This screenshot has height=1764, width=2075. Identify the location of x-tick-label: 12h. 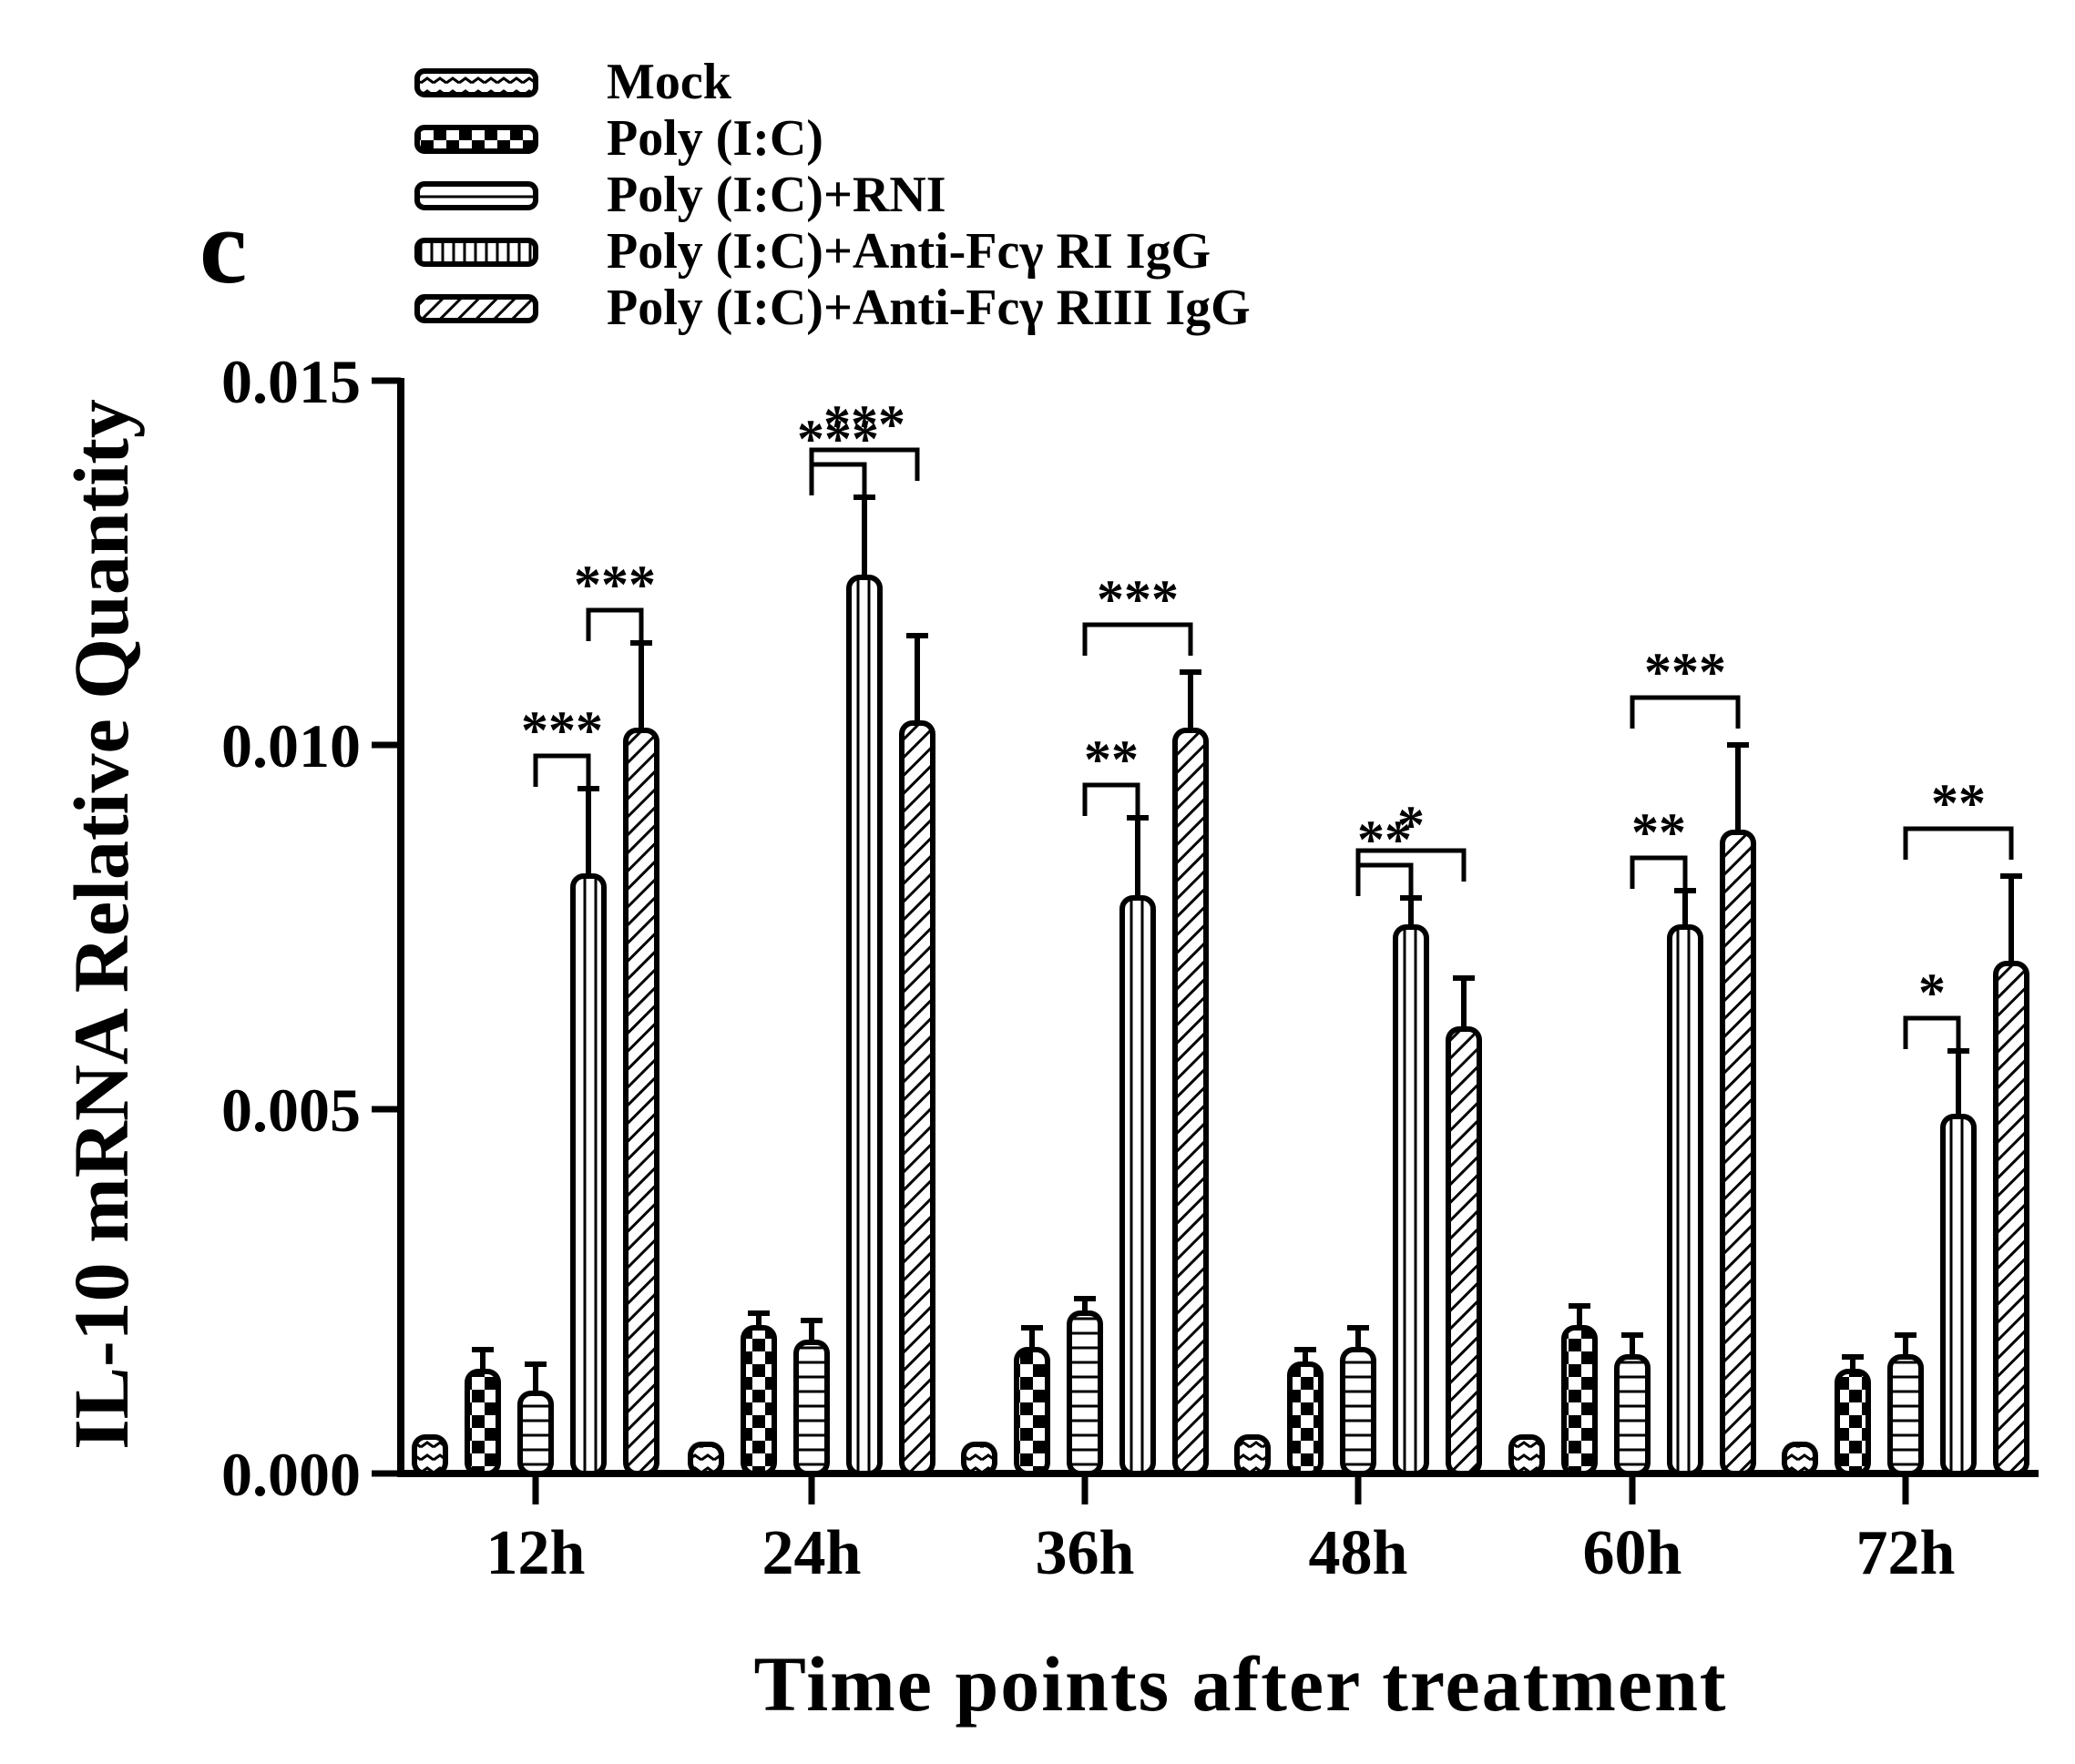
(536, 1553).